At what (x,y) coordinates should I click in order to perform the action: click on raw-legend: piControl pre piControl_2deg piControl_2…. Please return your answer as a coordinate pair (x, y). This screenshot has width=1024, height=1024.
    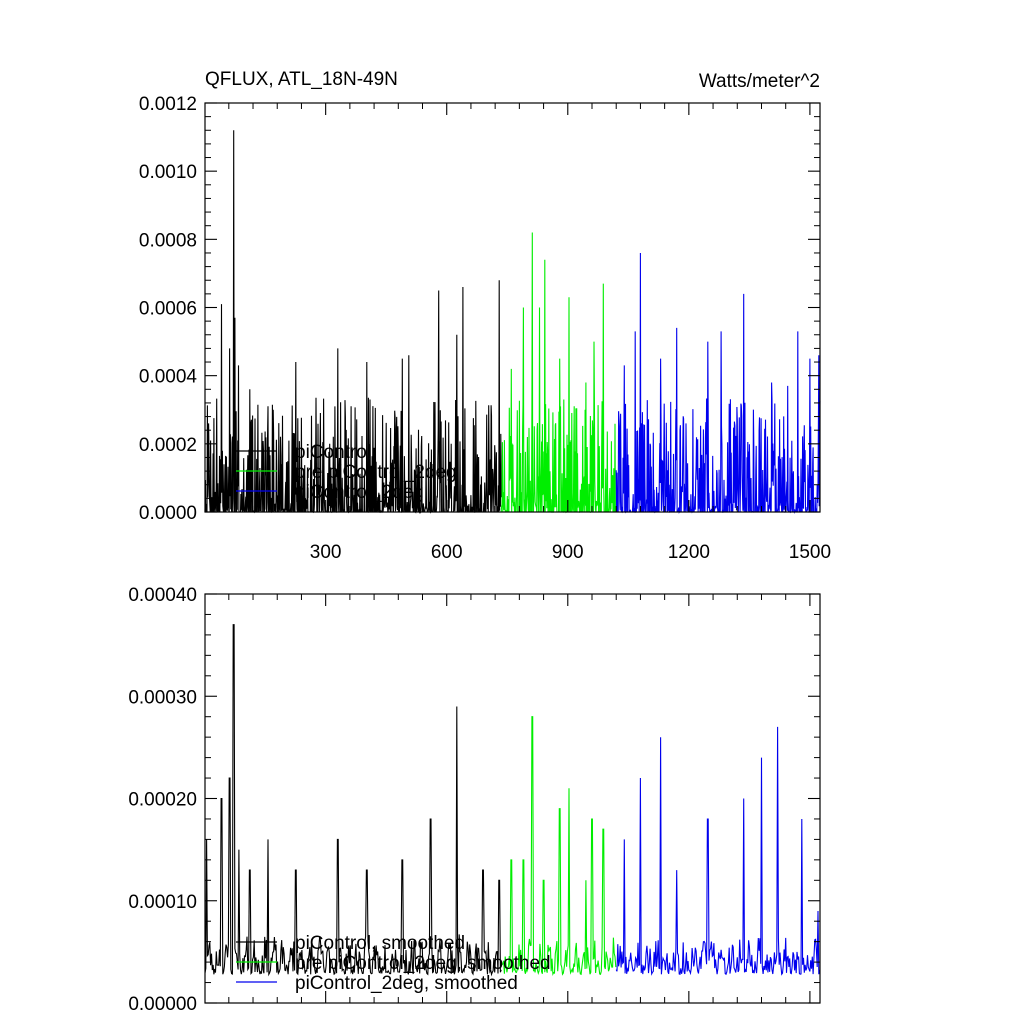
    Looking at the image, I should click on (346, 472).